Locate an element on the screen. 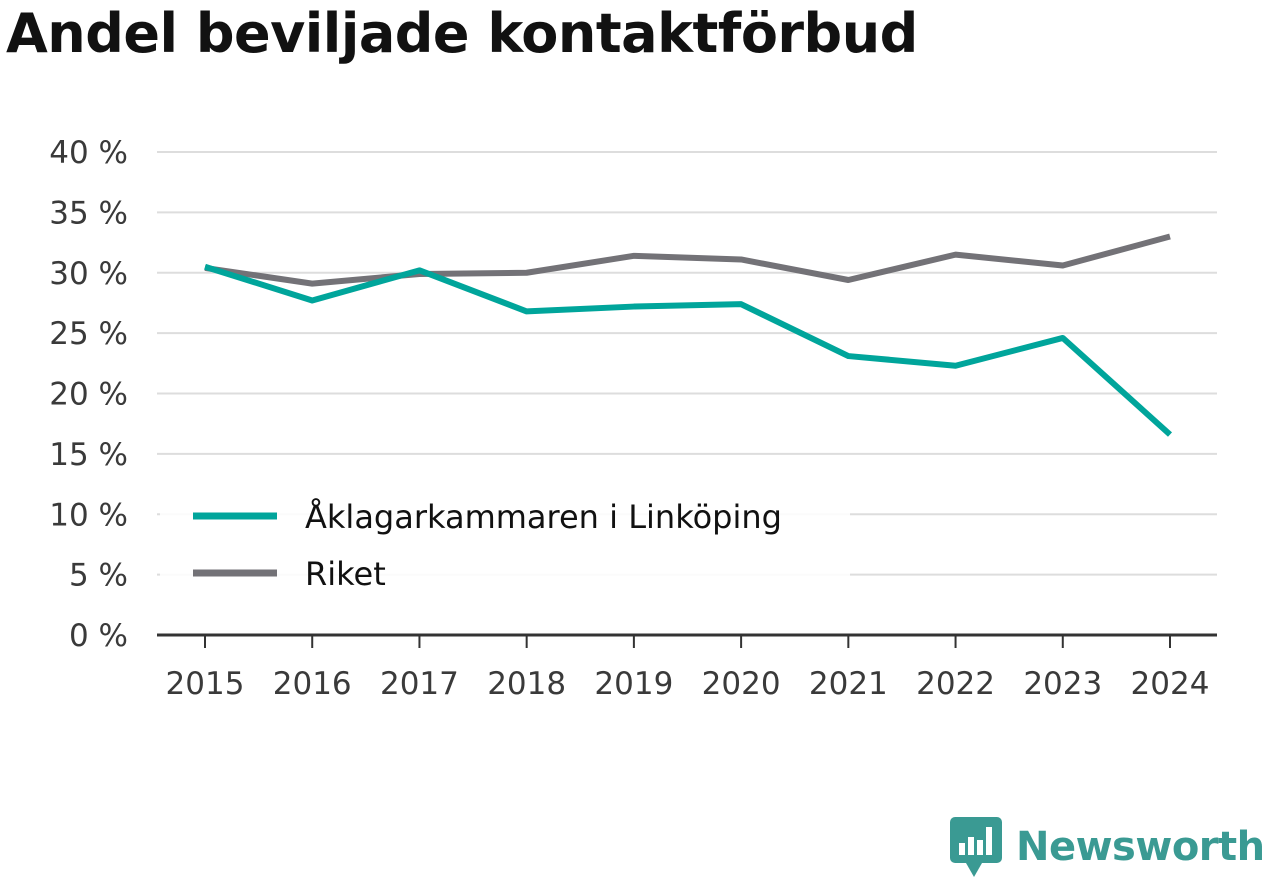  y-tick-label: 0 % is located at coordinates (98, 636).